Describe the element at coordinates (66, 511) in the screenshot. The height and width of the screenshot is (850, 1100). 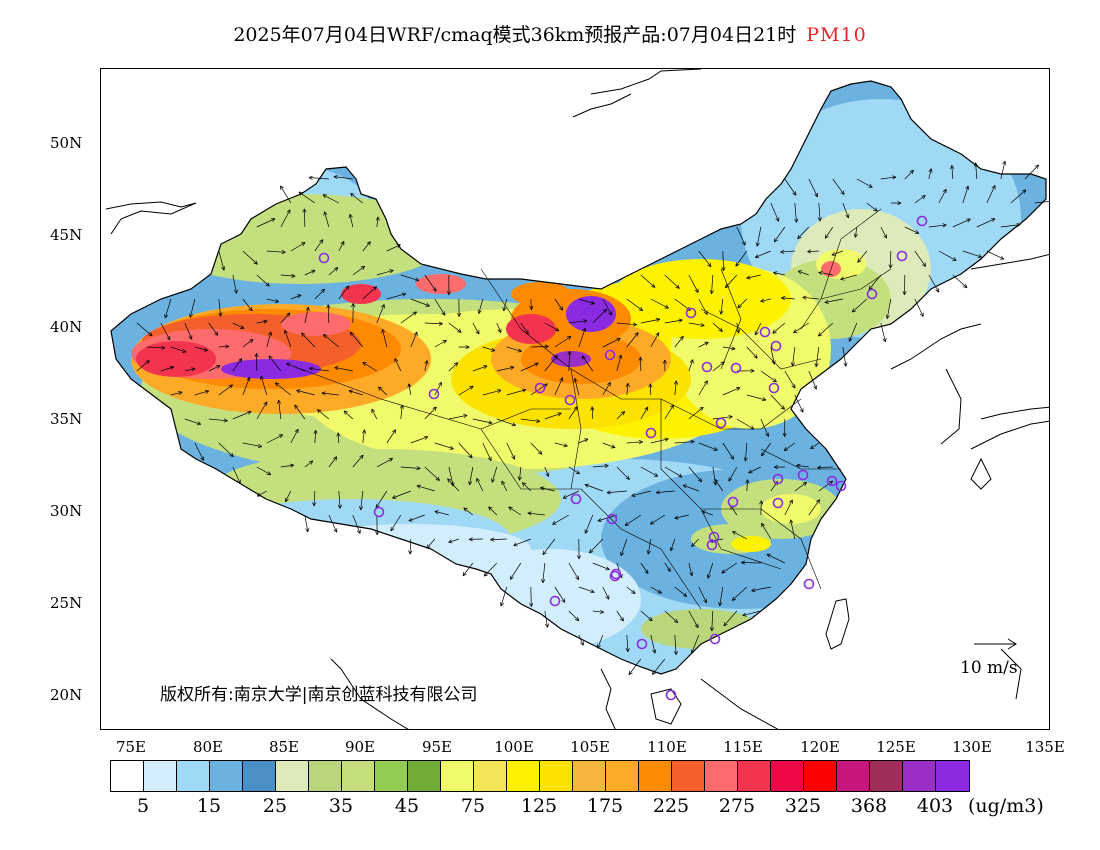
I see `lat-label: 30N` at that location.